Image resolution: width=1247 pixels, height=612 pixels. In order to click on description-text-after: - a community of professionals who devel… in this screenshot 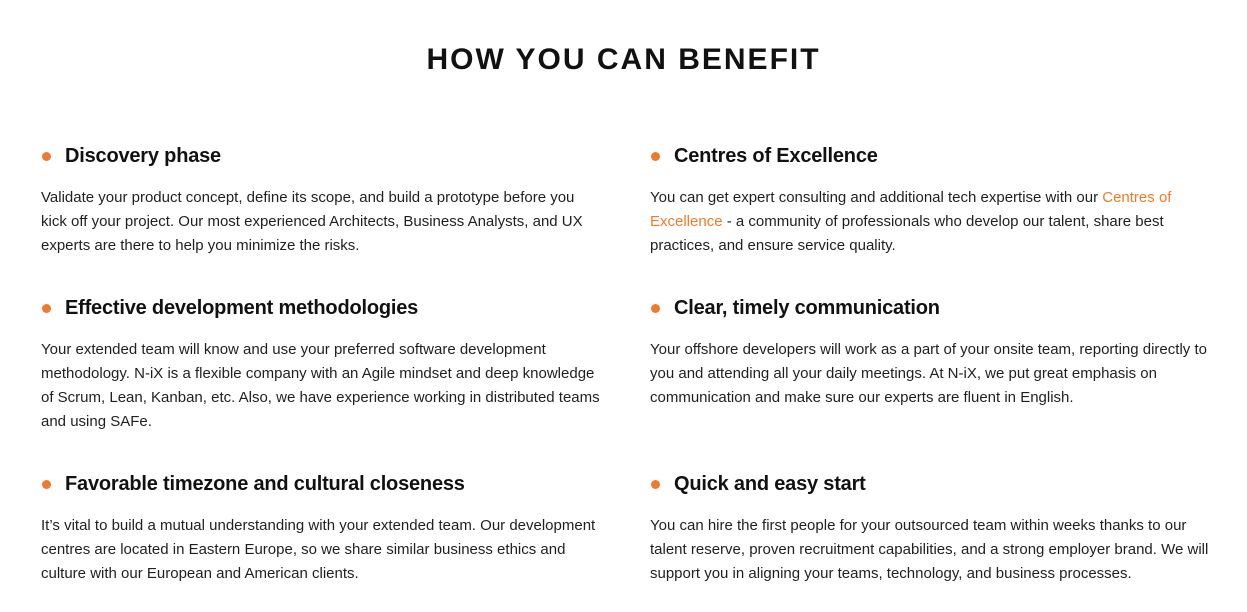, I will do `click(907, 233)`.